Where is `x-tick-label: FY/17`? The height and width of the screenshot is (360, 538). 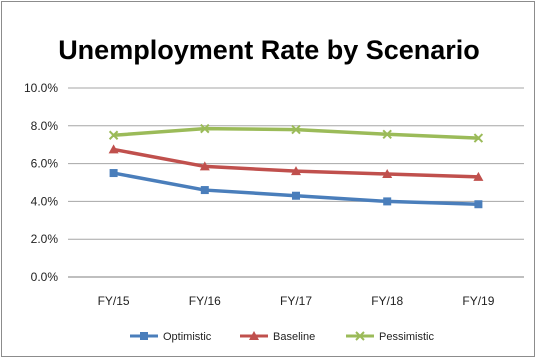 x-tick-label: FY/17 is located at coordinates (296, 301).